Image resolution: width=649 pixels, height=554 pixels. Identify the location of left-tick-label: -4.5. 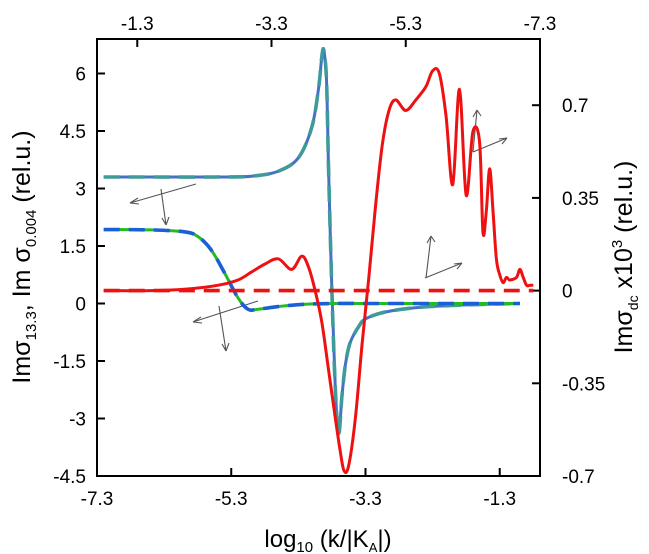
(69, 477).